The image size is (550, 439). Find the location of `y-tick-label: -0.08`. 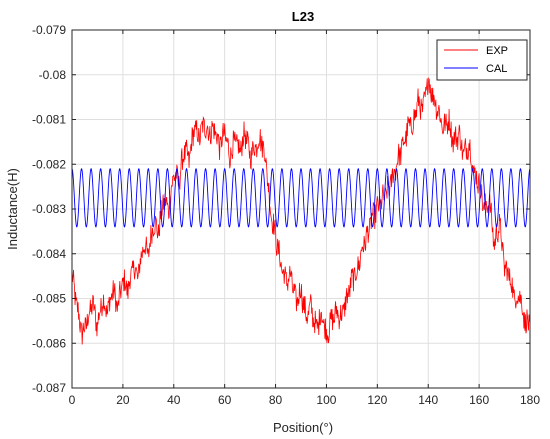

y-tick-label: -0.08 is located at coordinates (53, 75).